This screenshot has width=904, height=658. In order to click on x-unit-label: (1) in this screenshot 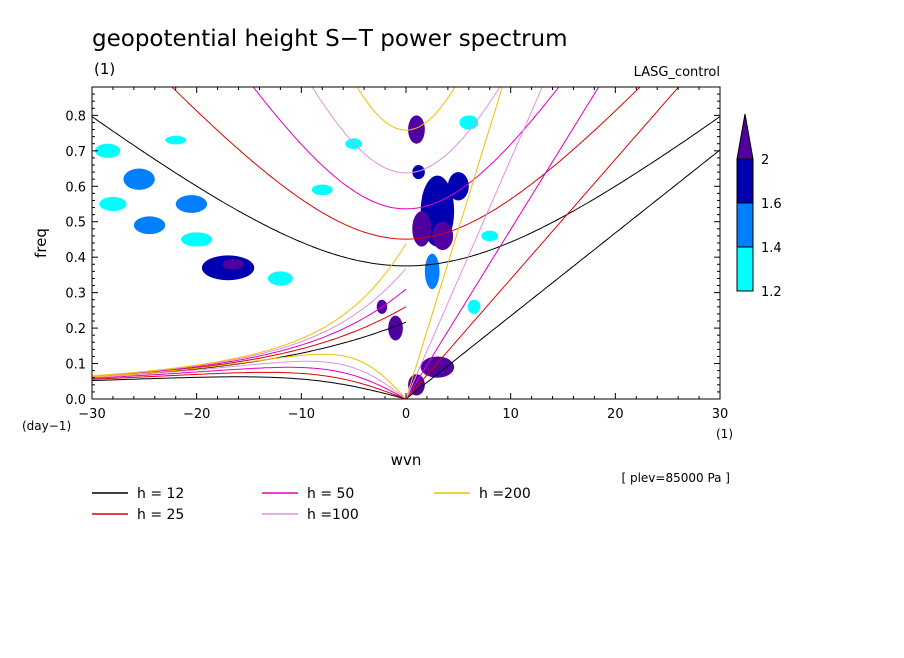, I will do `click(724, 434)`.